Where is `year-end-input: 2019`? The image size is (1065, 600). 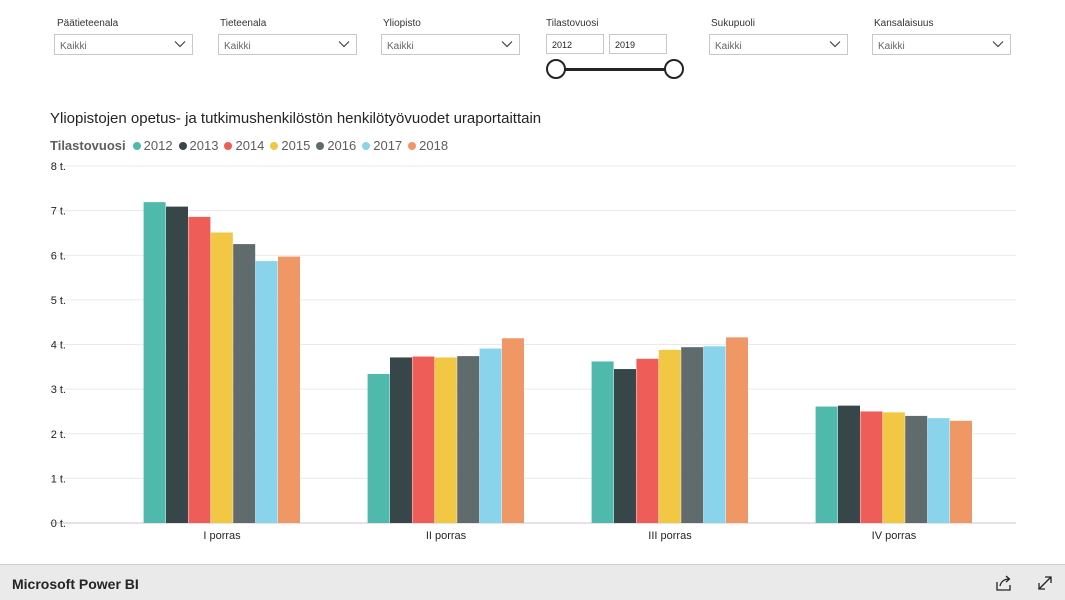
year-end-input: 2019 is located at coordinates (638, 44).